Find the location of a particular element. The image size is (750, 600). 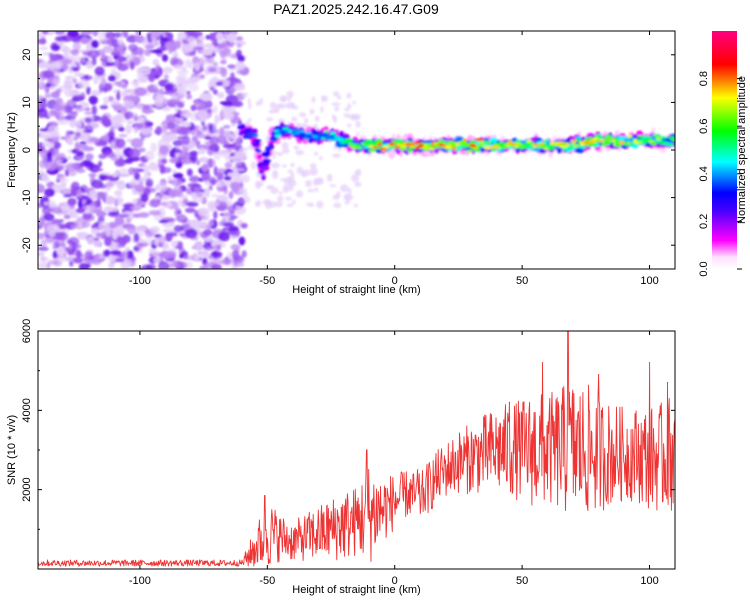

y-tick-label: 4000 is located at coordinates (27, 410).